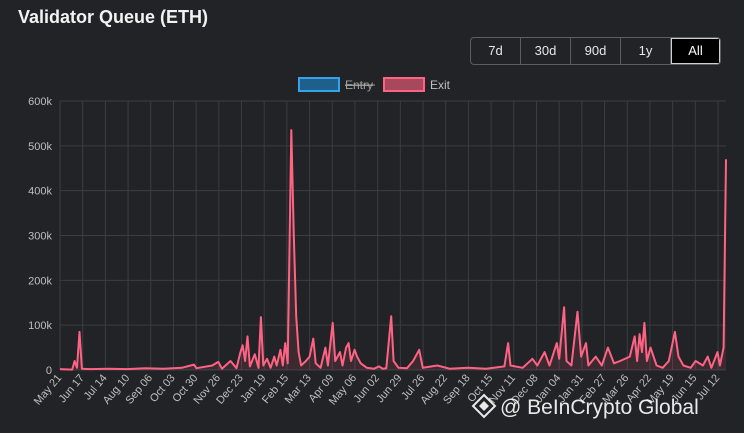 The width and height of the screenshot is (744, 433). I want to click on beincrypto-logo-icon, so click(484, 406).